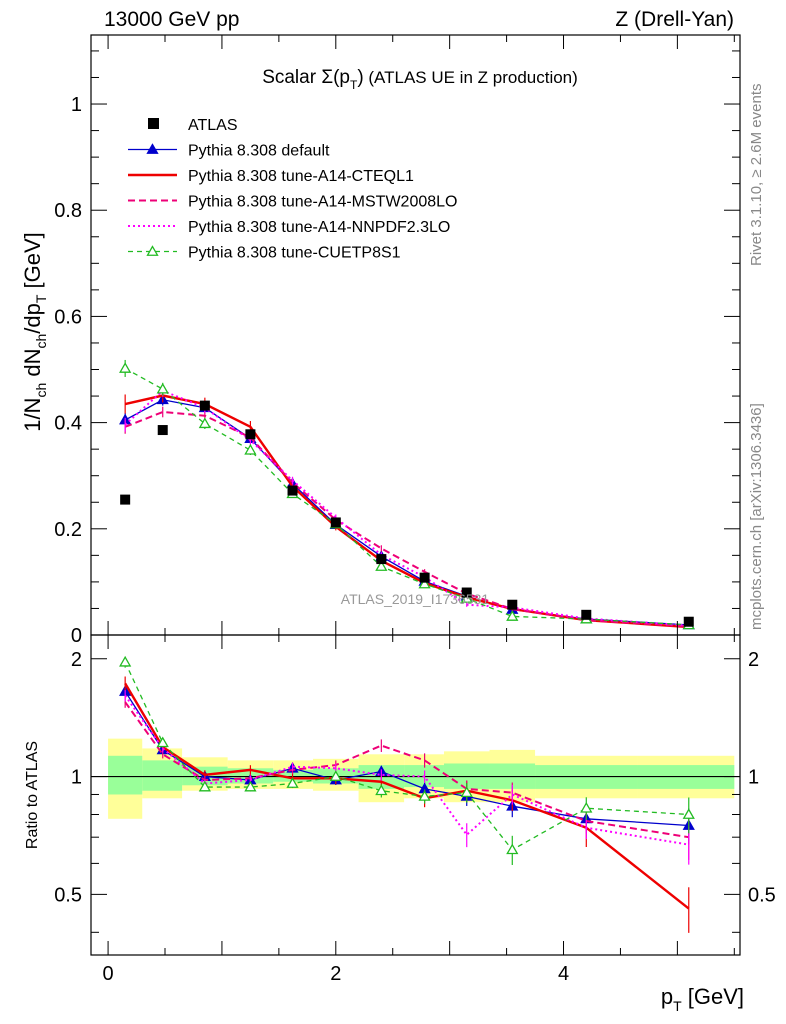 The image size is (786, 1024). I want to click on y-tick-label: 0, so click(76, 636).